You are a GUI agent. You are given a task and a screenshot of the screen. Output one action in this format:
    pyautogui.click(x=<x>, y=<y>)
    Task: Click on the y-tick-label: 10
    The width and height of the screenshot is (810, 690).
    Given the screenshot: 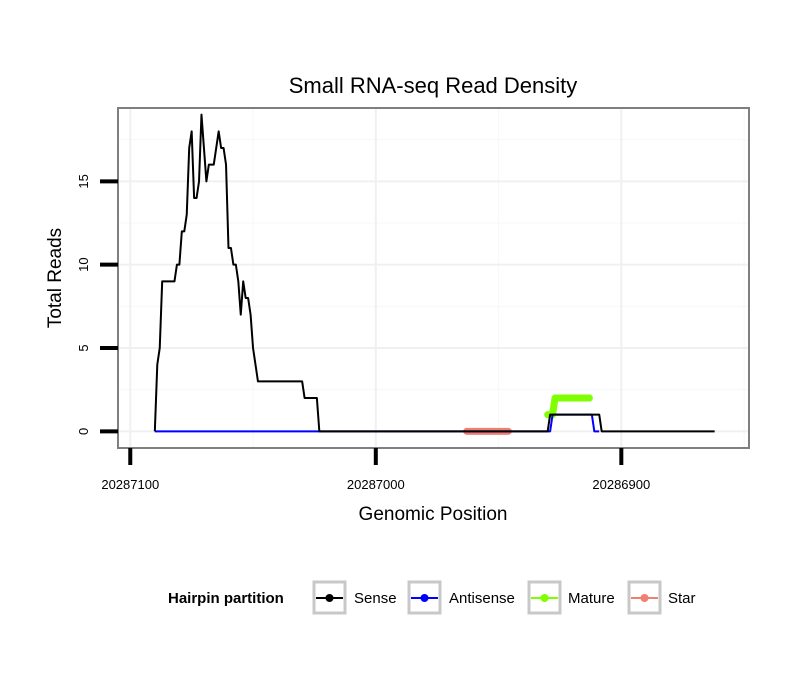 What is the action you would take?
    pyautogui.click(x=83, y=264)
    